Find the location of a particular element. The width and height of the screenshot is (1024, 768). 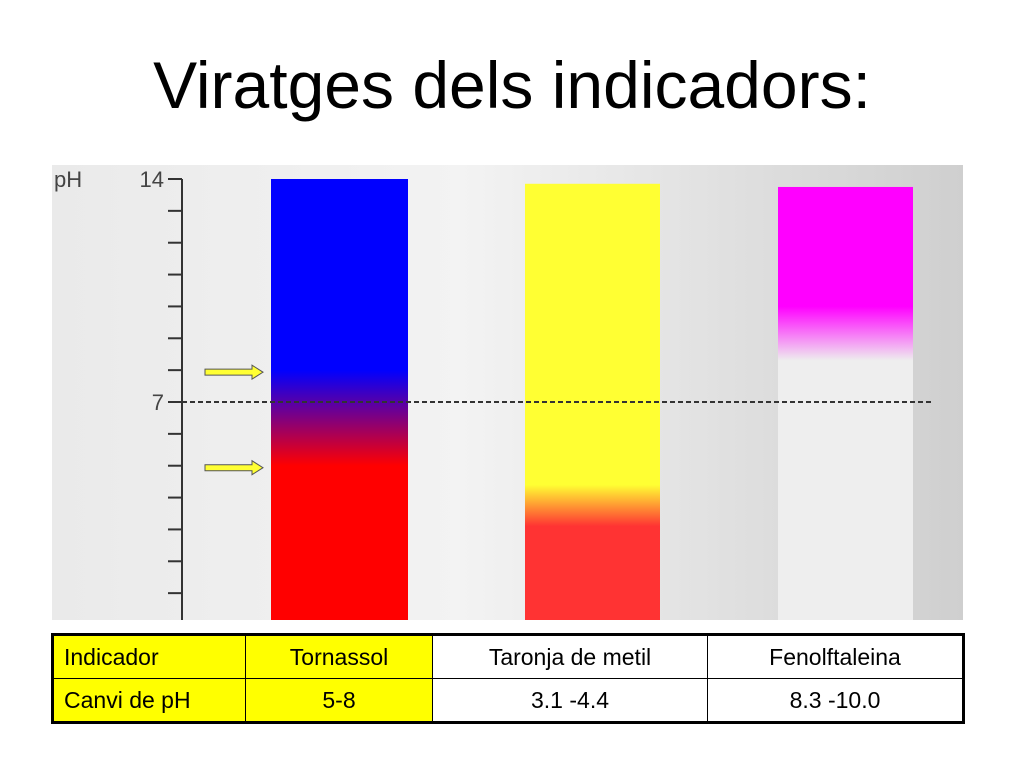

table-cell: Indicador is located at coordinates (149, 656).